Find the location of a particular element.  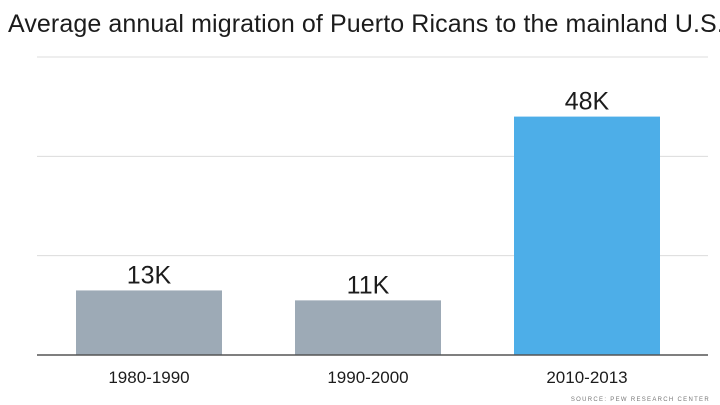

data-label-1990-2000: 11K is located at coordinates (368, 285).